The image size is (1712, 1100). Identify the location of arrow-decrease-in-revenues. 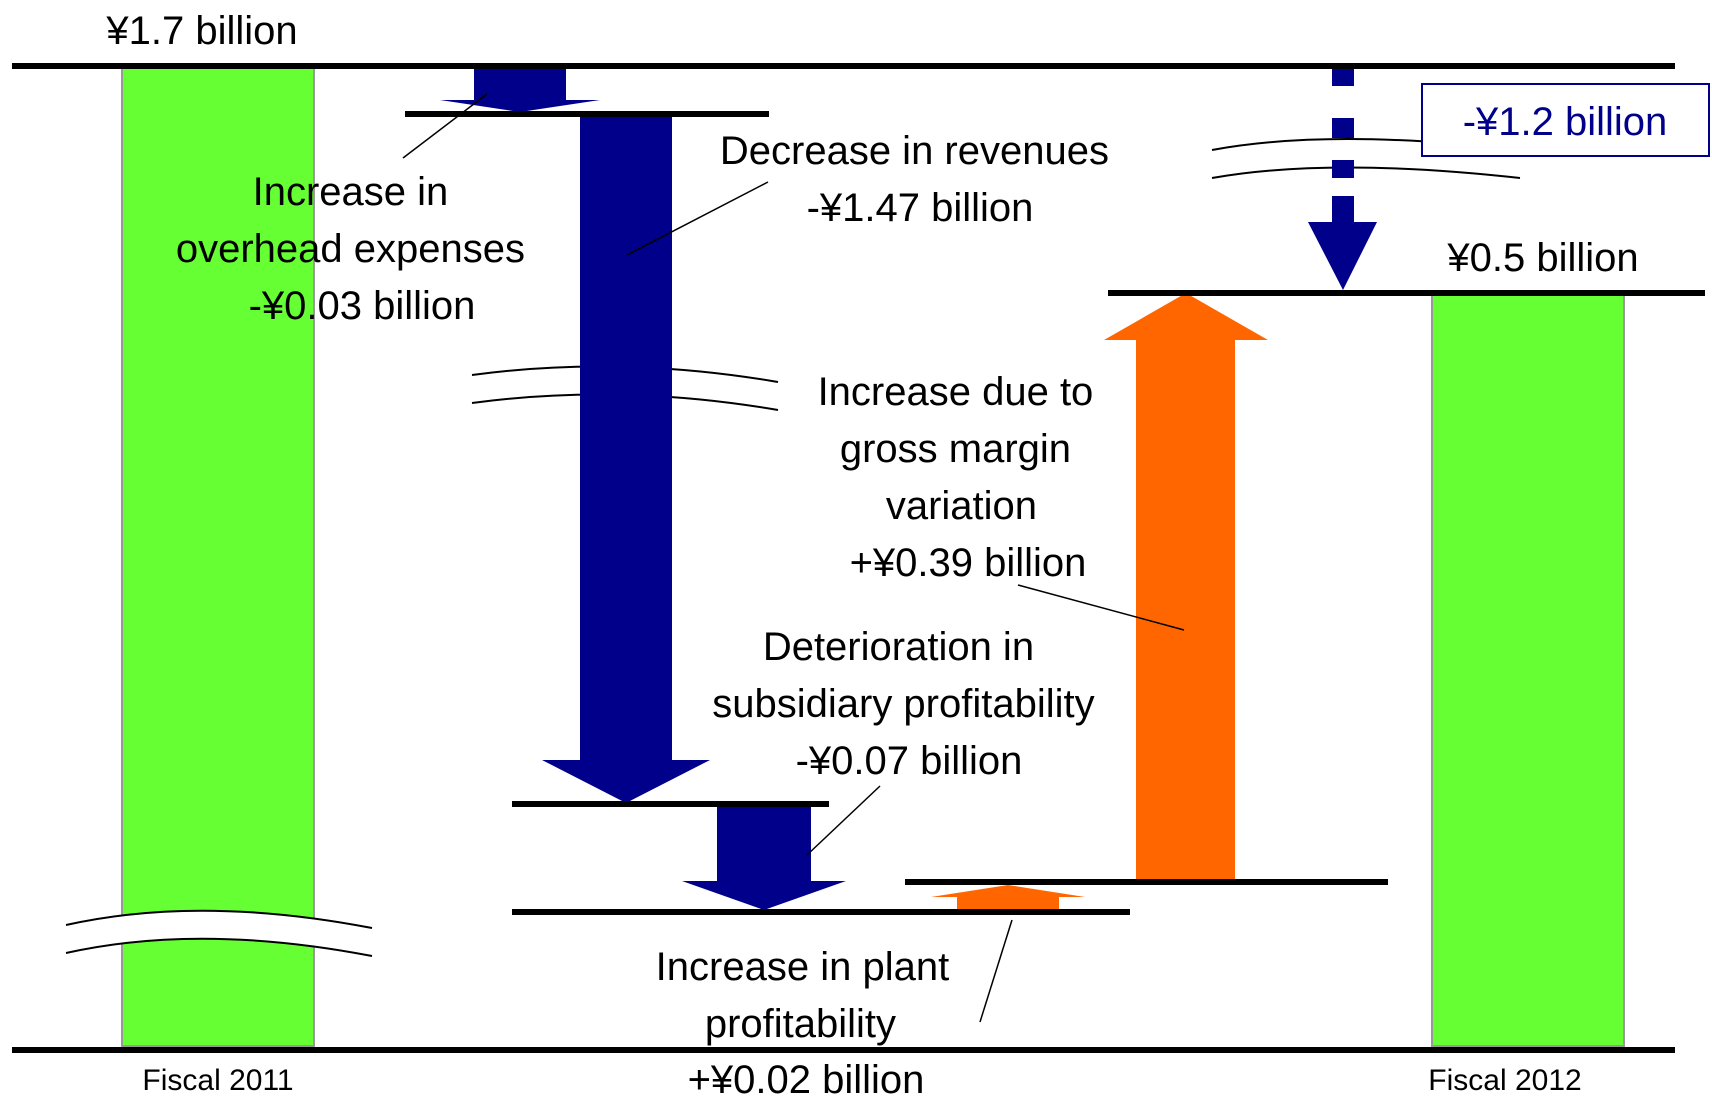
(626, 460).